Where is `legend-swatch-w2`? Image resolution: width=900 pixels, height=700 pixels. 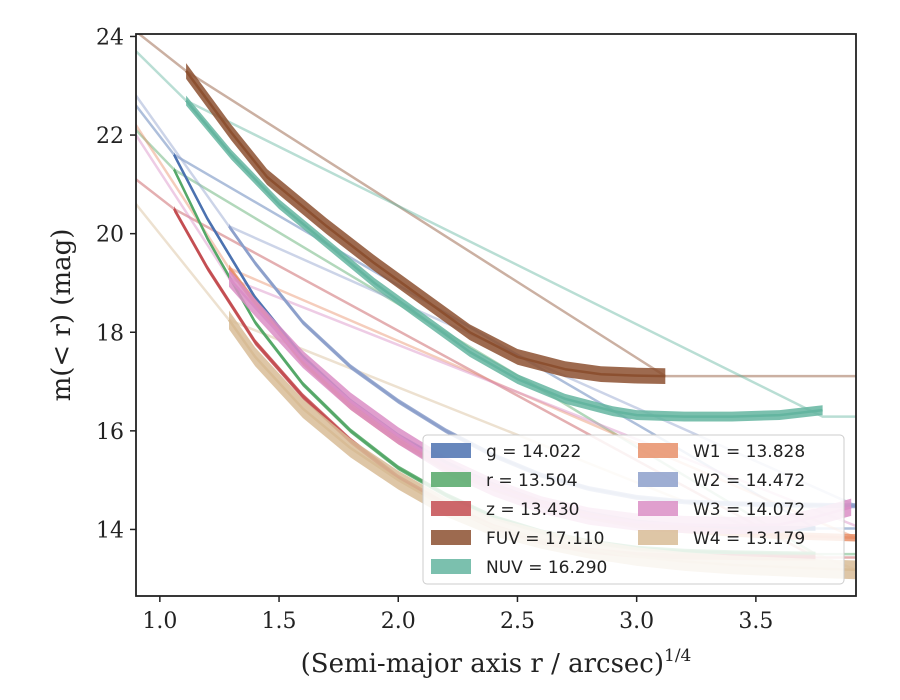
legend-swatch-w2 is located at coordinates (658, 479).